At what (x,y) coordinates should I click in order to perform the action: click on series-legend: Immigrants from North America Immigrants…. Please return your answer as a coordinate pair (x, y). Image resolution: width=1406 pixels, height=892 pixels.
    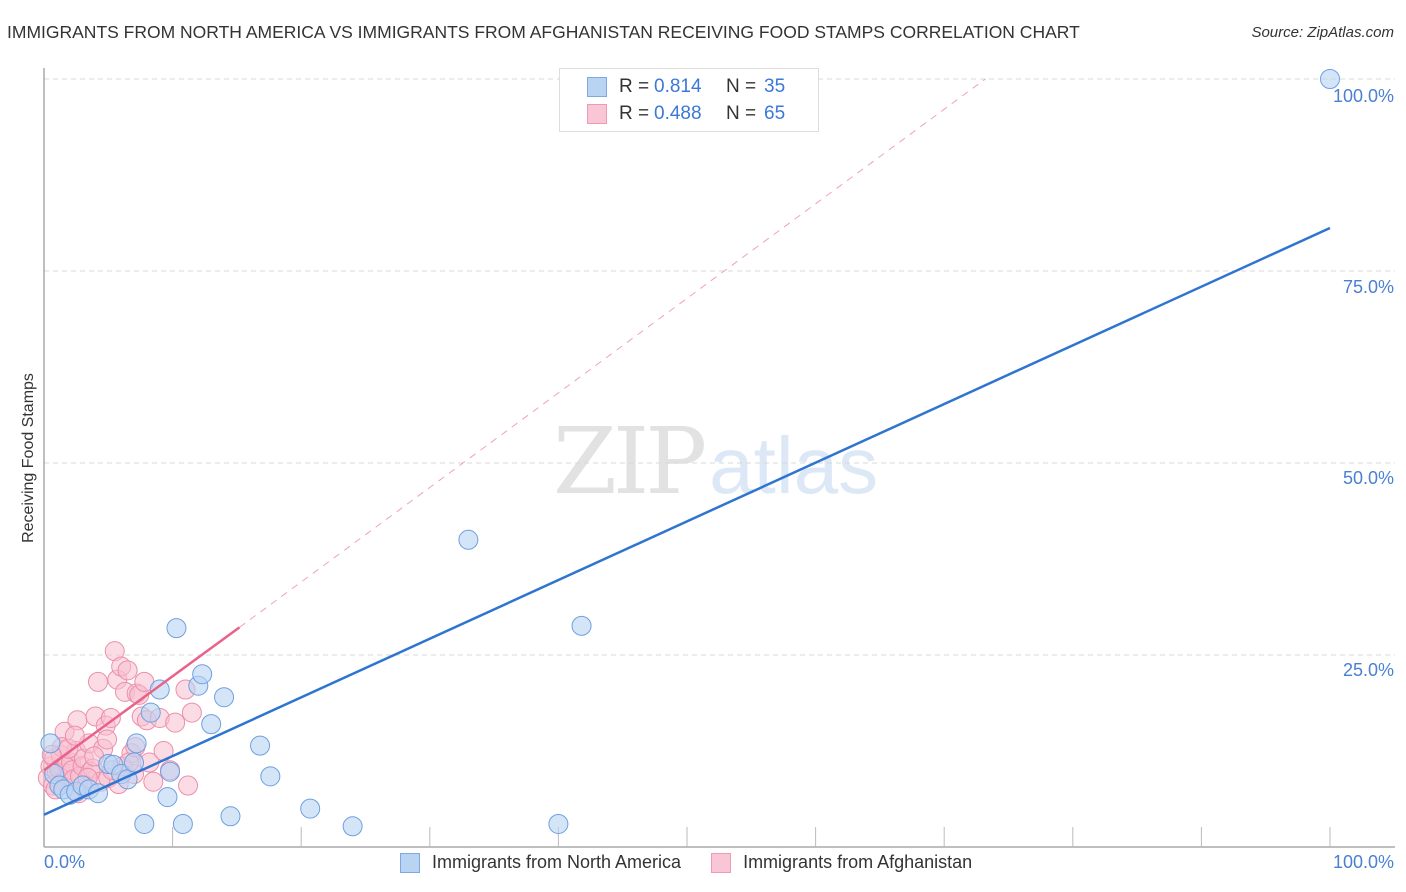
    Looking at the image, I should click on (701, 862).